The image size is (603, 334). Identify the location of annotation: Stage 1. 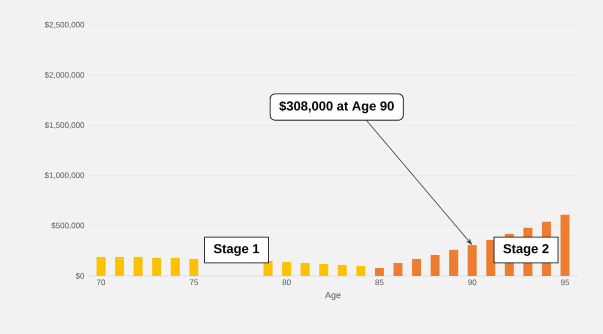
(237, 250).